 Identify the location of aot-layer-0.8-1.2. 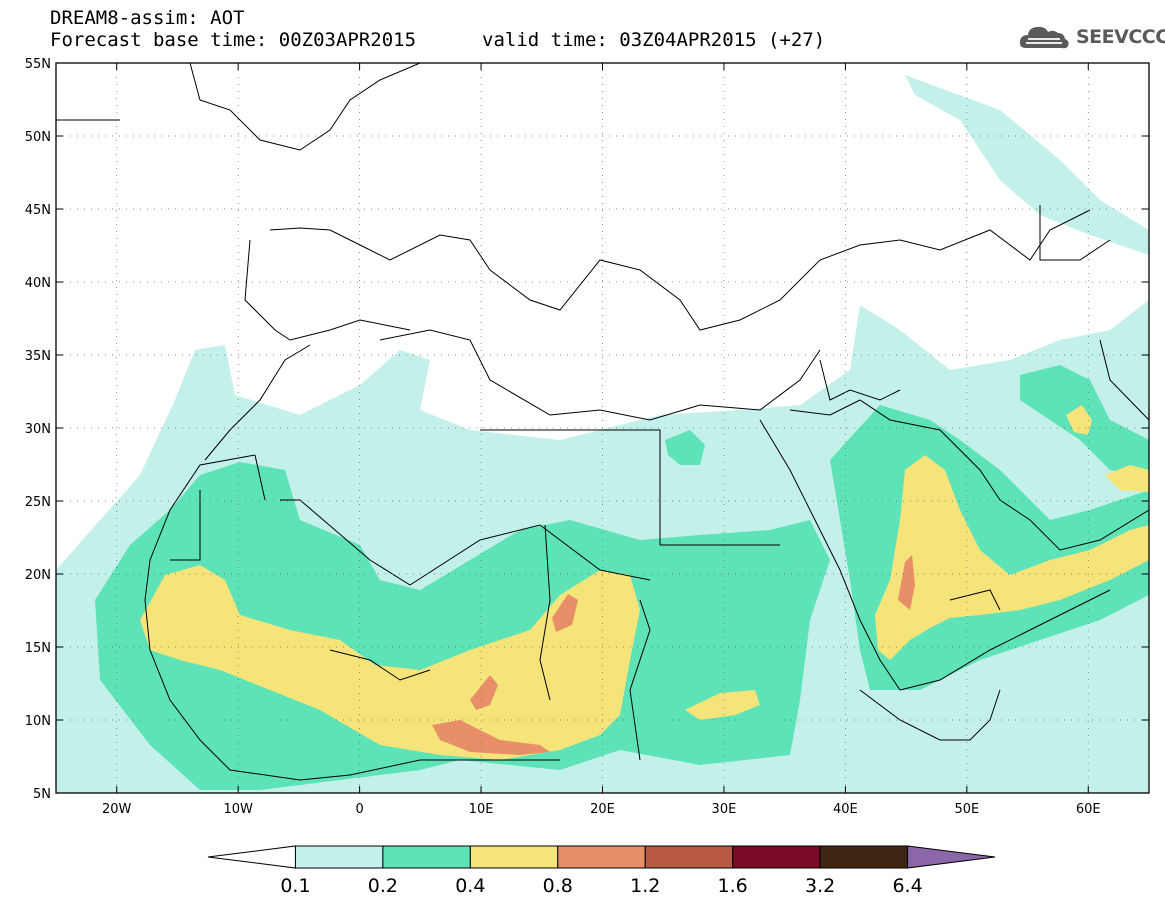
(673, 655).